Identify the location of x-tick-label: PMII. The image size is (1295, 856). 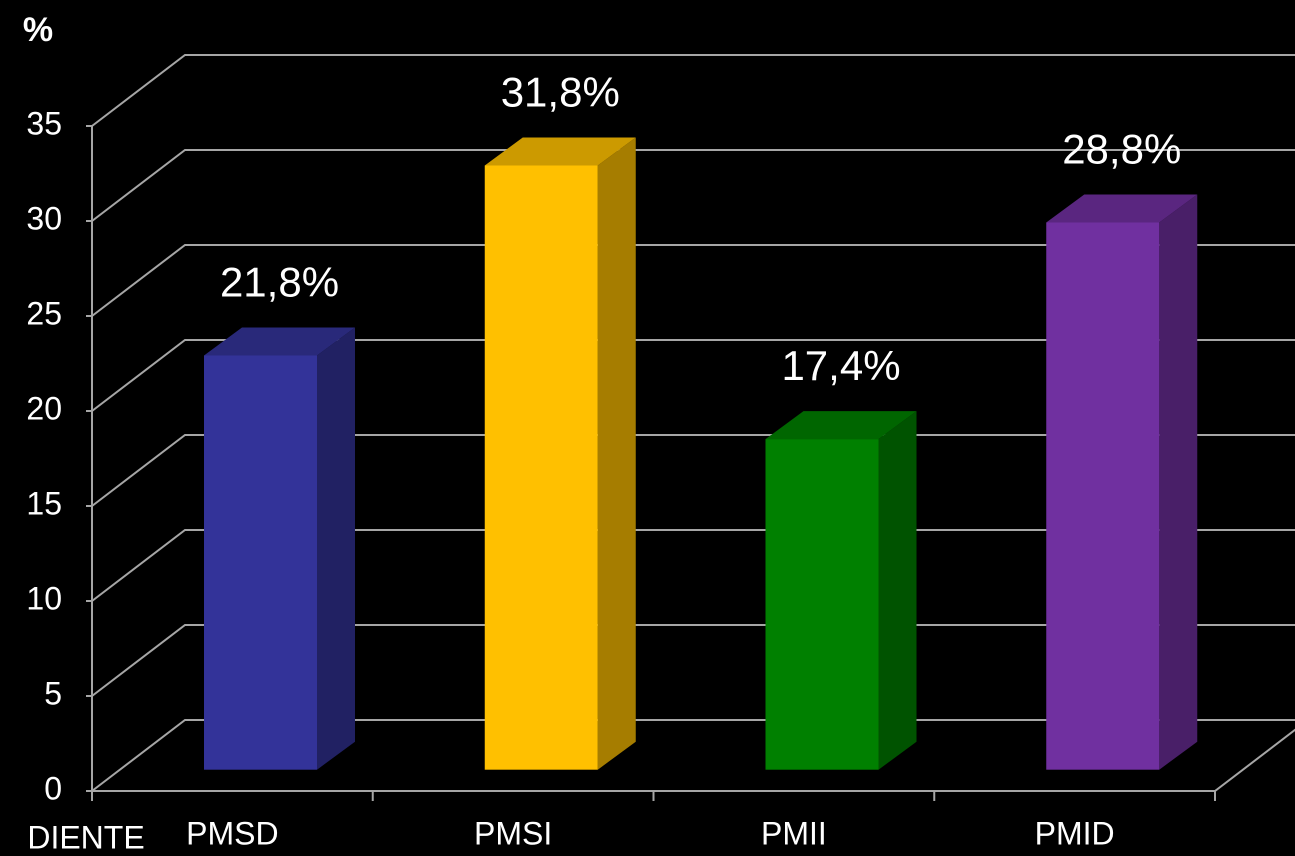
(794, 833).